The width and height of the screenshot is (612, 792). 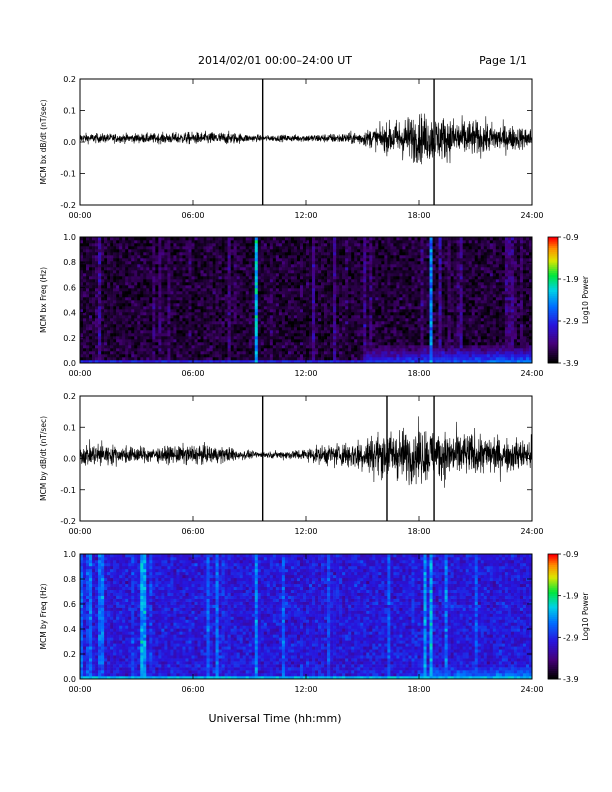 What do you see at coordinates (503, 60) in the screenshot?
I see `header-page-number: Page 1/1` at bounding box center [503, 60].